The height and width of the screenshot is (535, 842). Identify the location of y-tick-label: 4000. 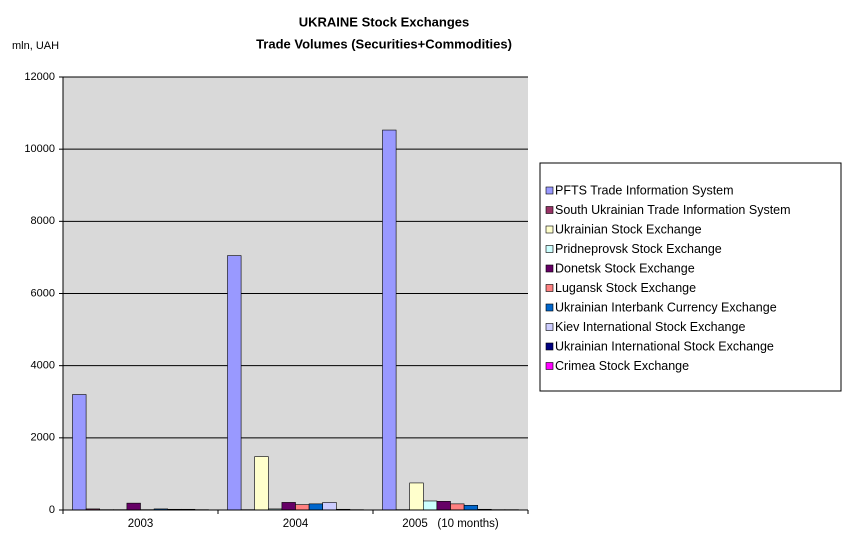
(43, 366).